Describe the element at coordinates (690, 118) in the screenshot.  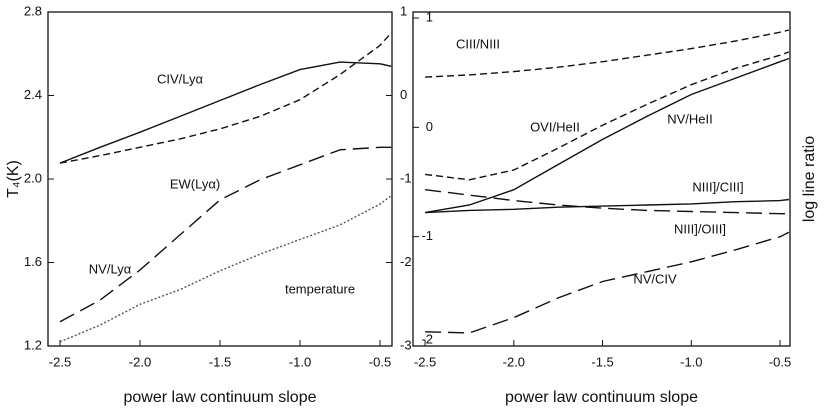
I see `series-label: NV/HeII` at that location.